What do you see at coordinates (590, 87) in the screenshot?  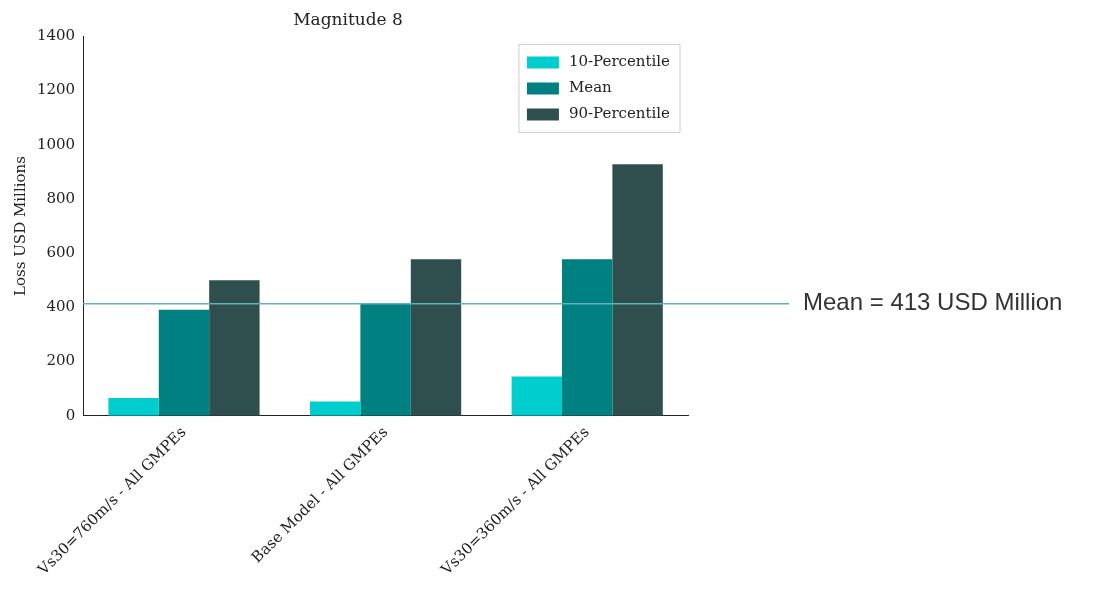 I see `legend-label: Mean` at bounding box center [590, 87].